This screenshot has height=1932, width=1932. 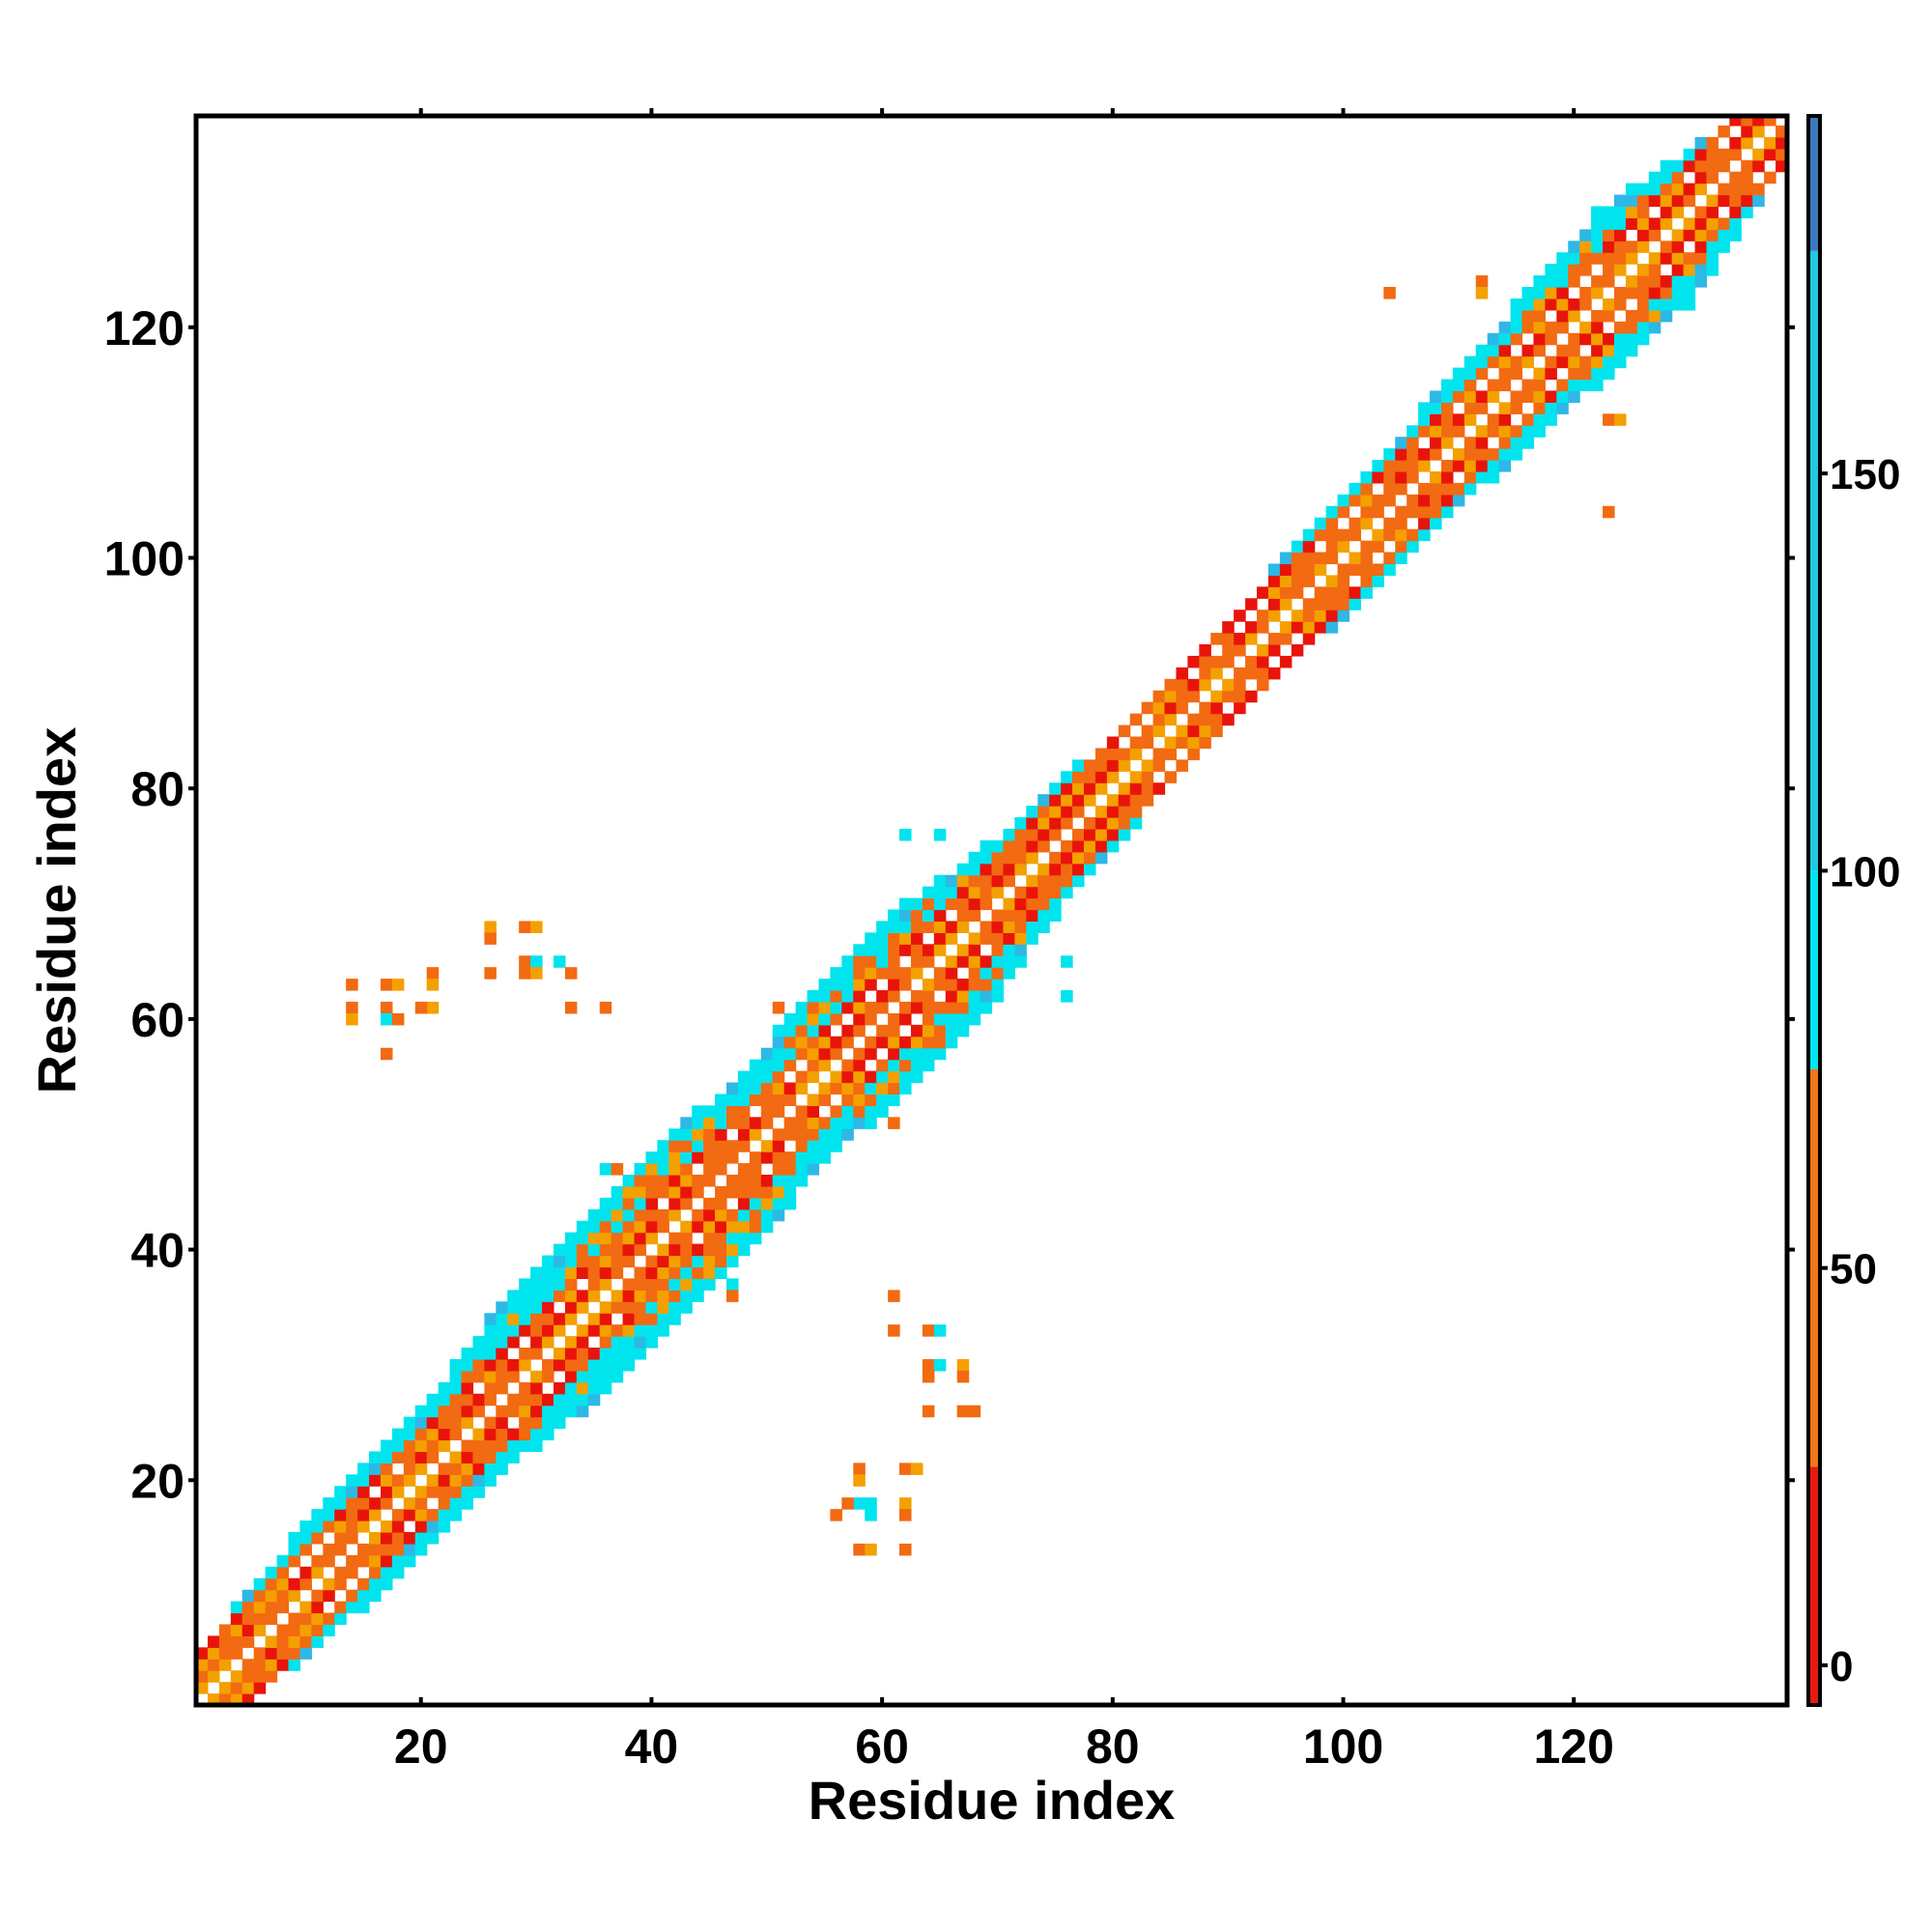 I want to click on y-tick-label: 20, so click(x=157, y=1481).